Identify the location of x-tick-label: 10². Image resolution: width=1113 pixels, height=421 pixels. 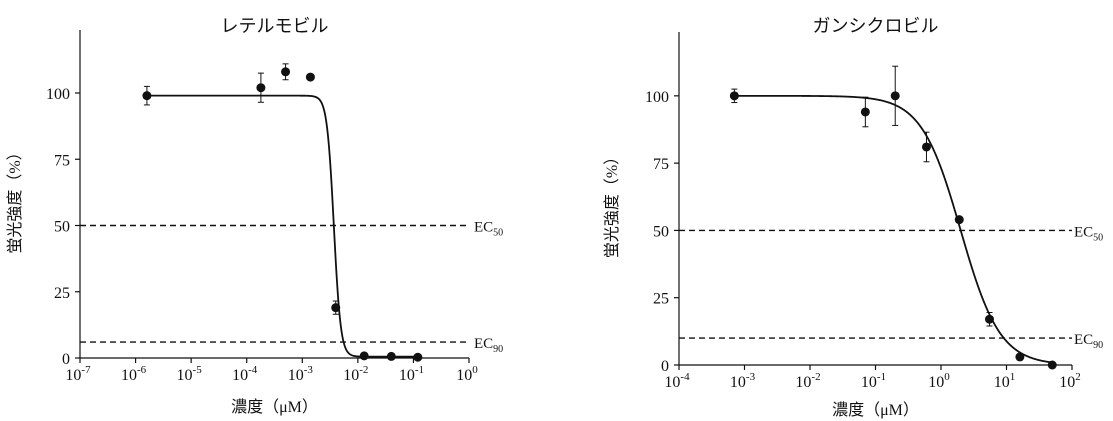
(1070, 381).